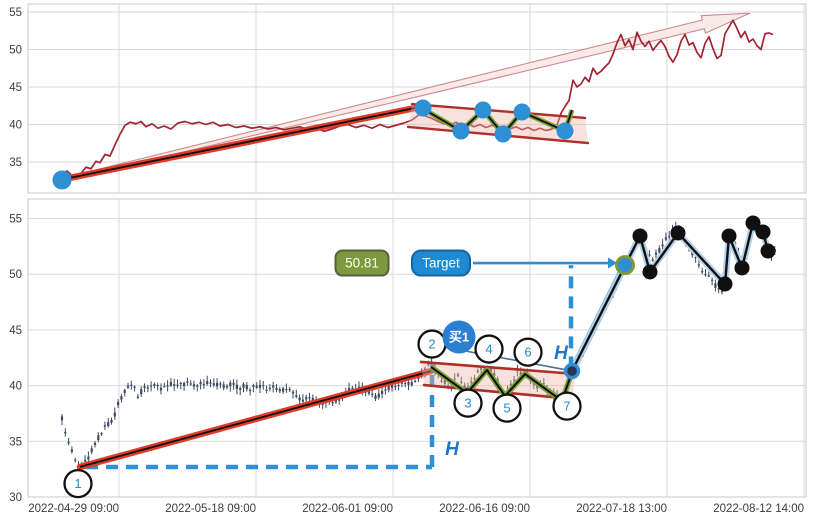 This screenshot has height=520, width=813. I want to click on breakout-point-marker, so click(572, 371).